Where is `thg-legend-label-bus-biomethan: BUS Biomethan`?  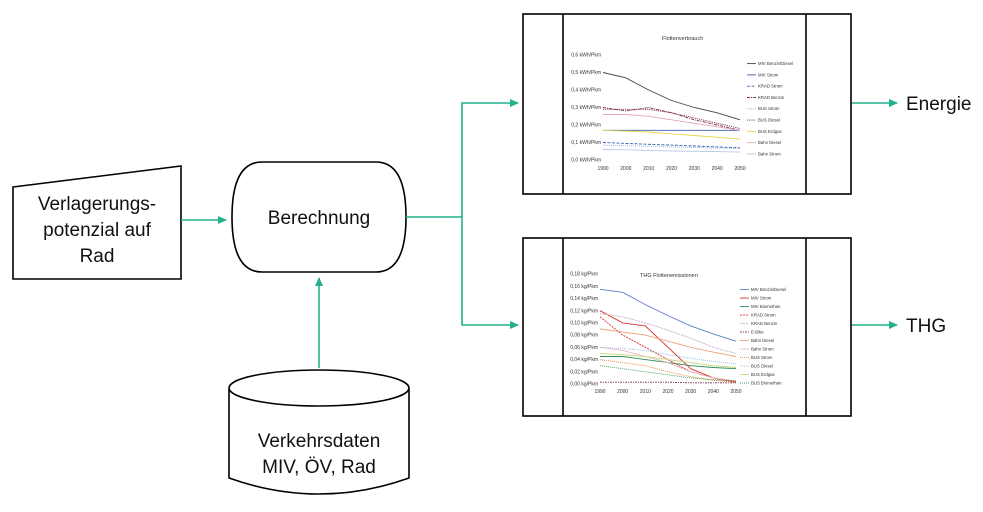
thg-legend-label-bus-biomethan: BUS Biomethan is located at coordinates (766, 383).